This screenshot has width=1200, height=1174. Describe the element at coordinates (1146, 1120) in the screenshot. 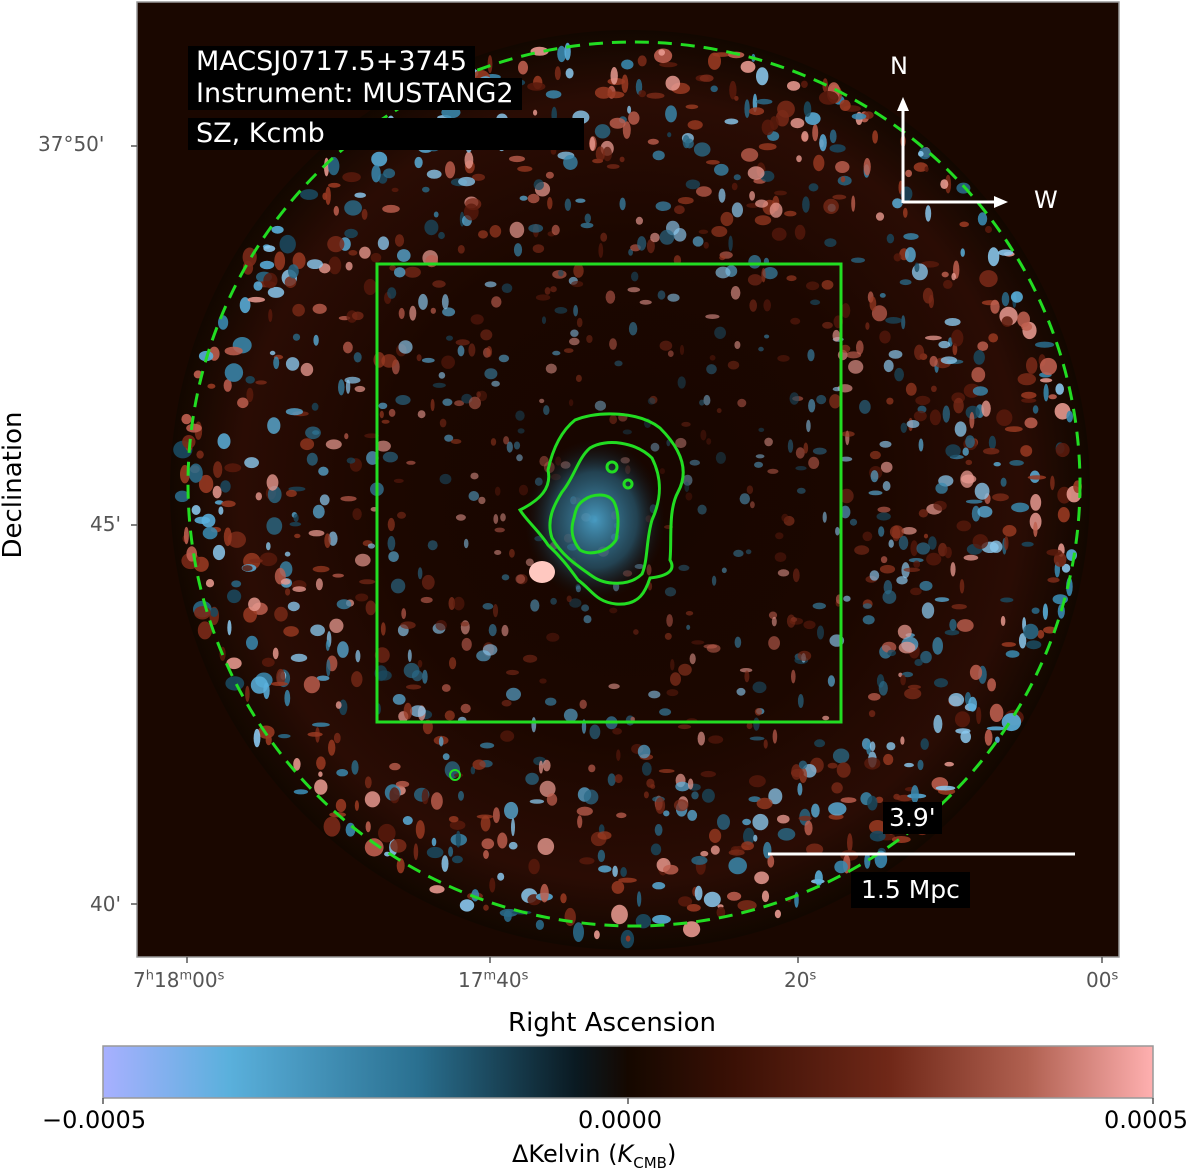

I see `colorbar-max-label: 0.0005` at that location.